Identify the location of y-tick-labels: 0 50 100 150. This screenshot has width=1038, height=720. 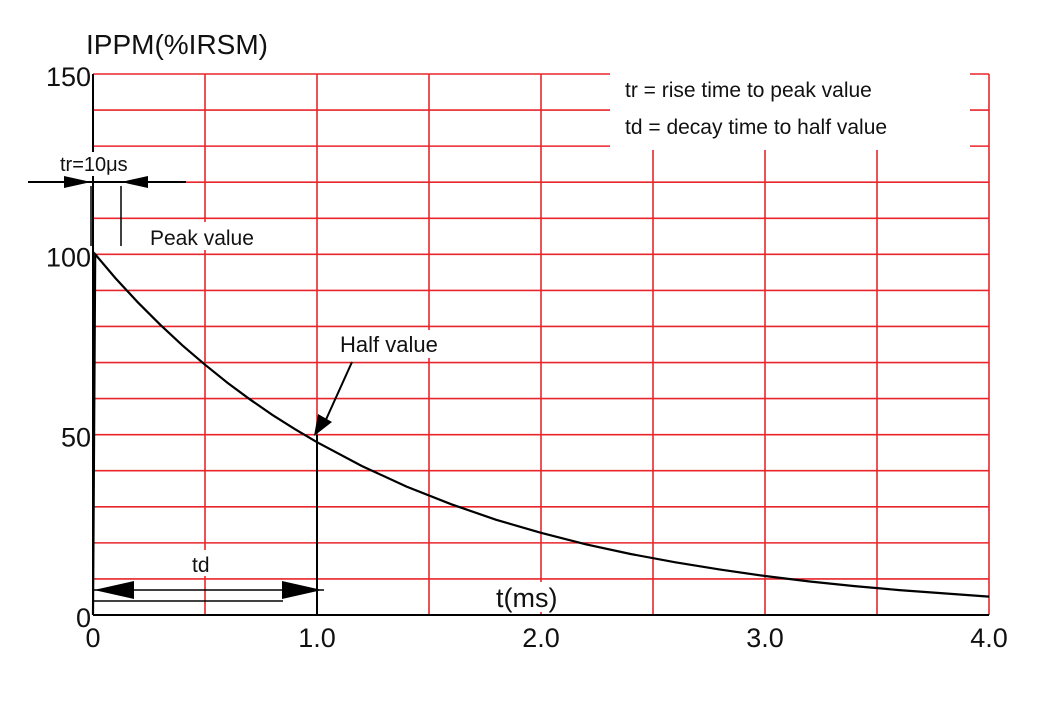
(68, 347).